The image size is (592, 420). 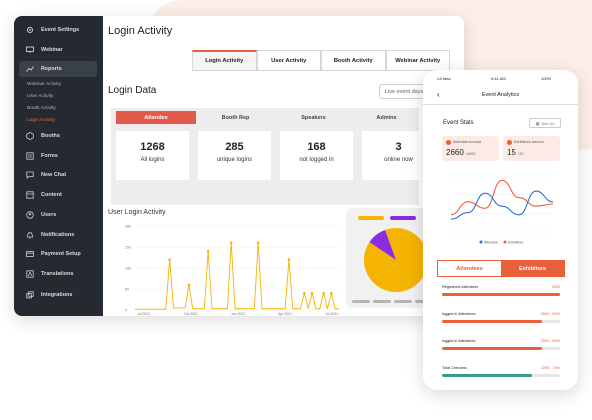 I want to click on kpi-label: Exhibitors turnout, so click(x=529, y=142).